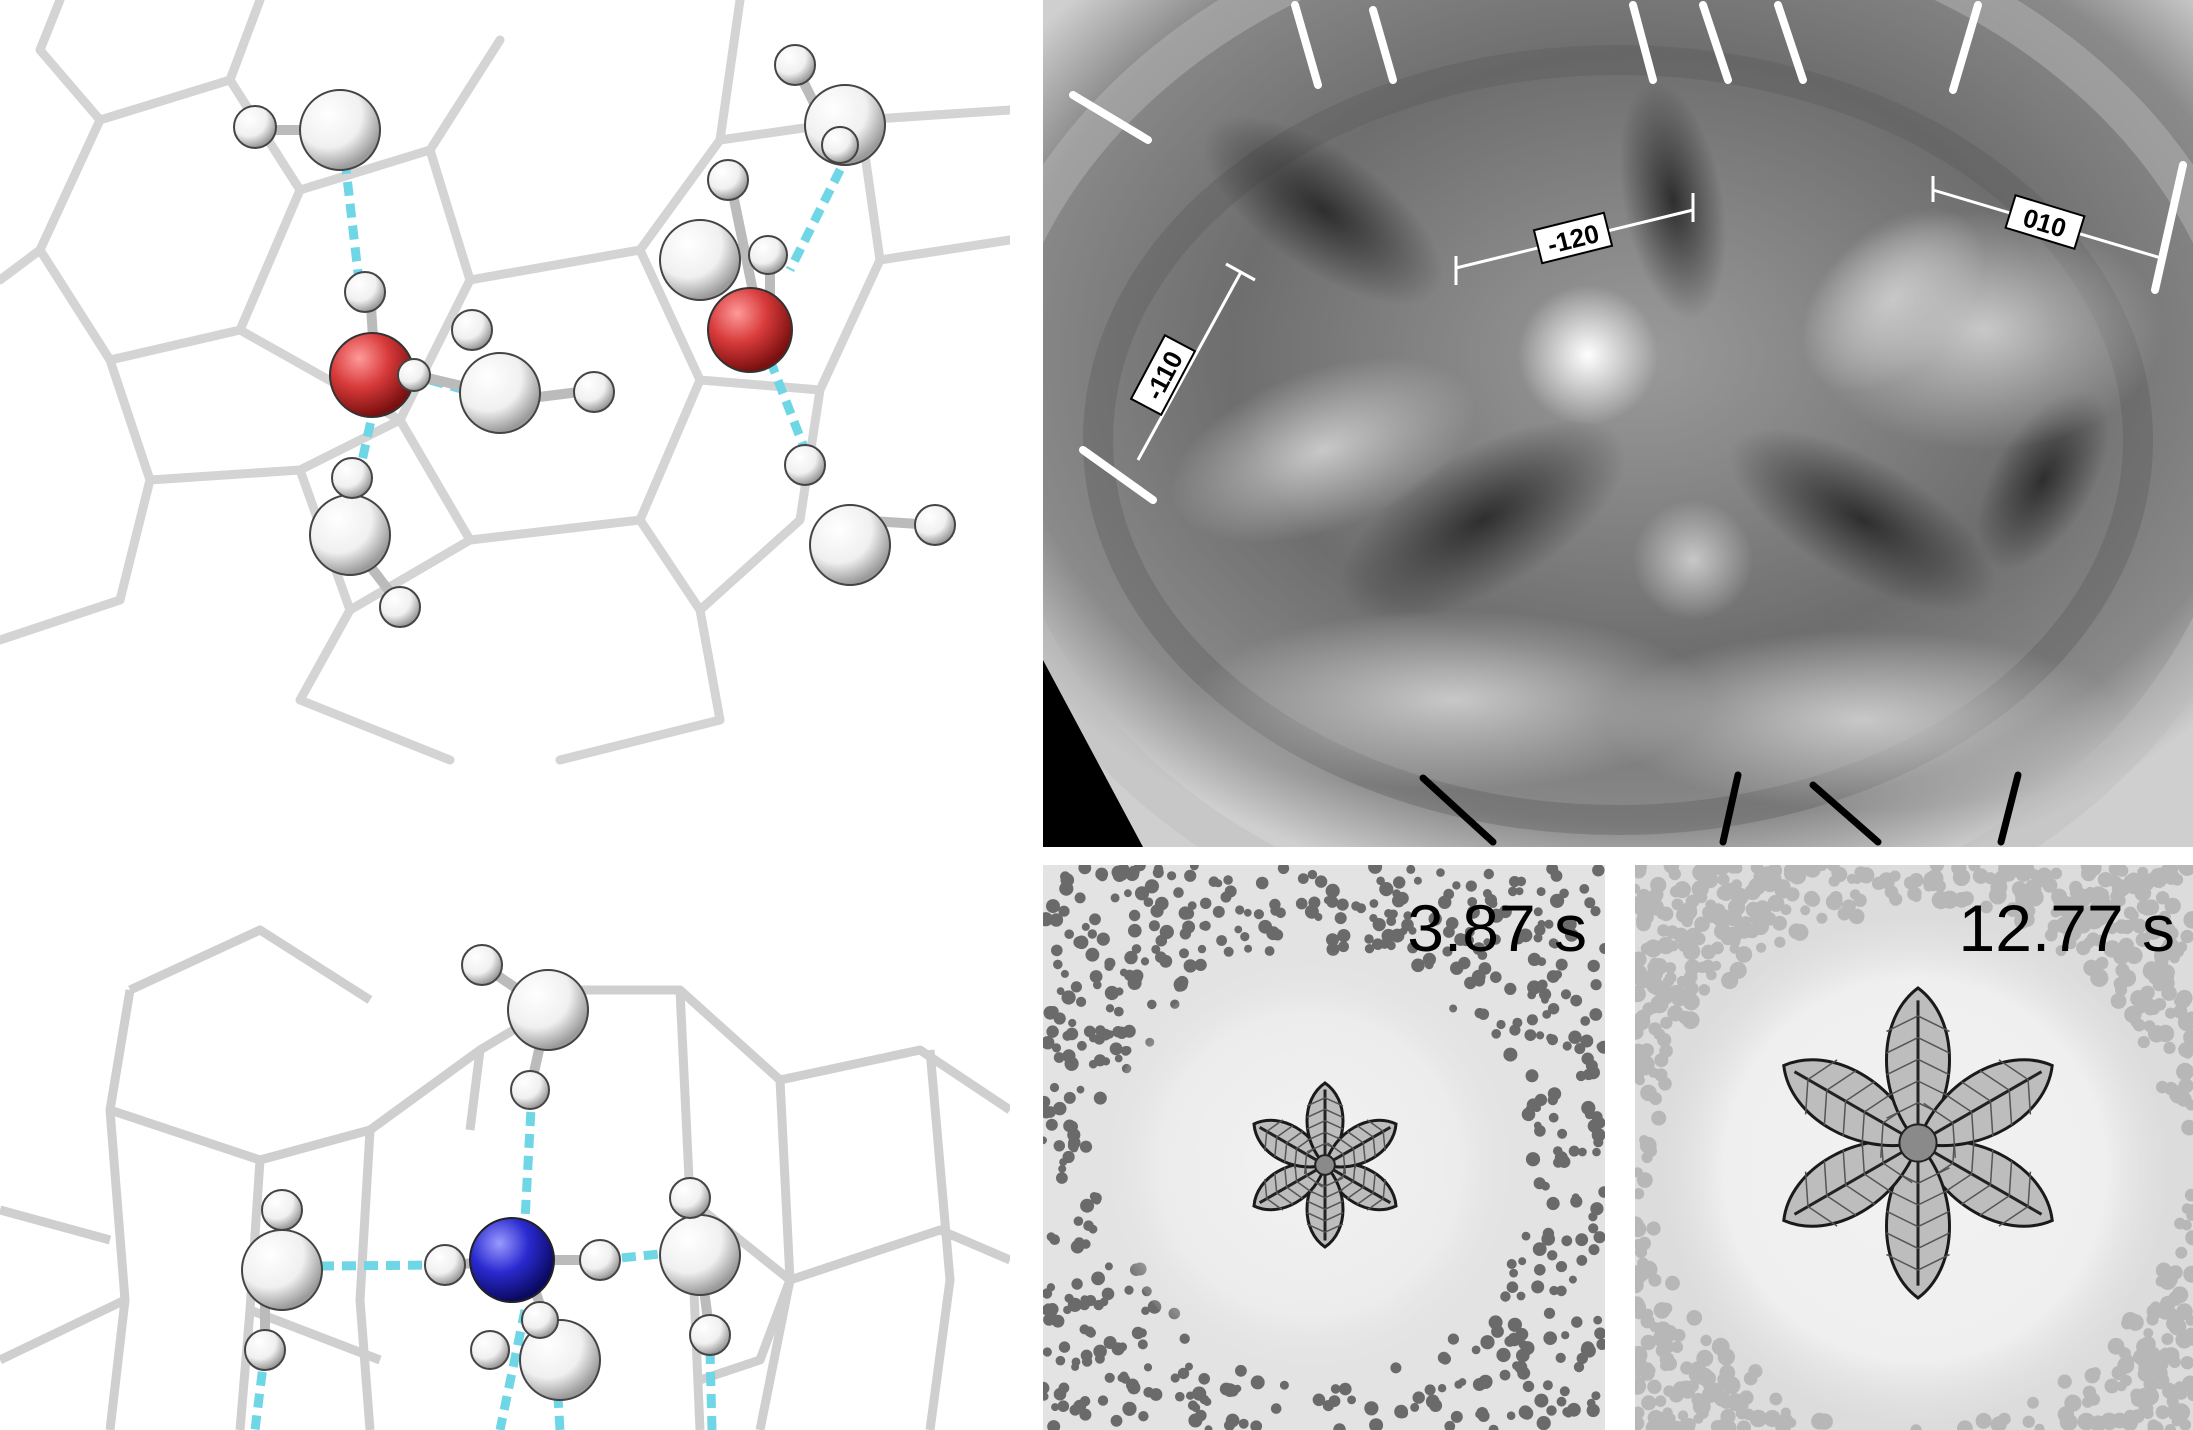 The width and height of the screenshot is (2193, 1430). I want to click on droplet-field, so click(1324, 1147).